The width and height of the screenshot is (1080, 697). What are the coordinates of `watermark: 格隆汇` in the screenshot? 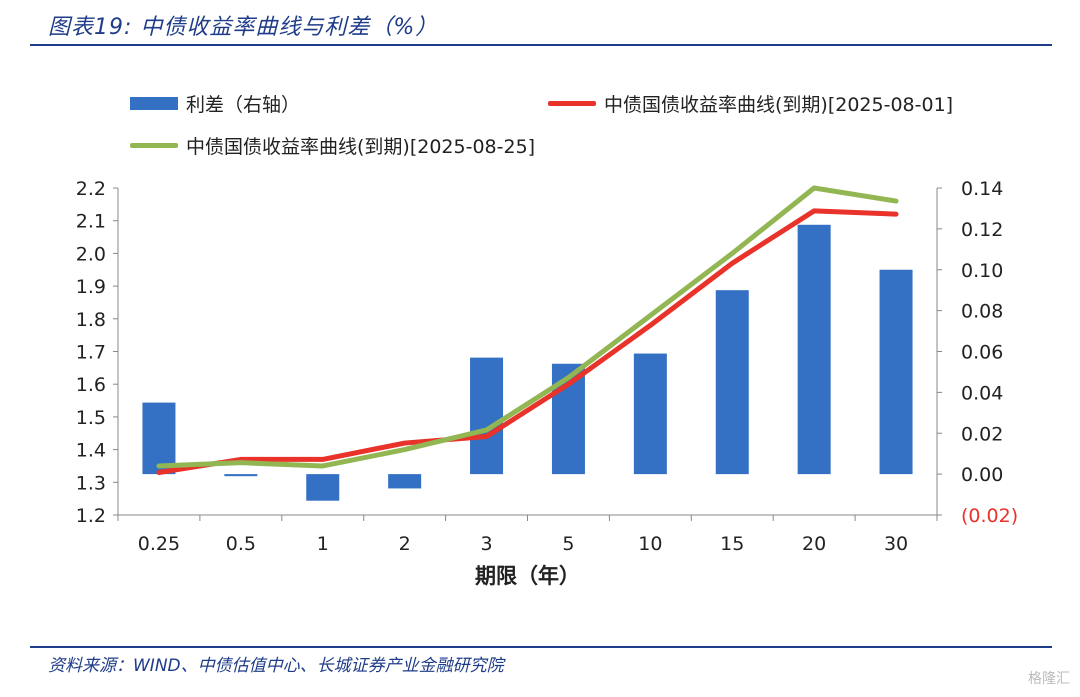 It's located at (1049, 679).